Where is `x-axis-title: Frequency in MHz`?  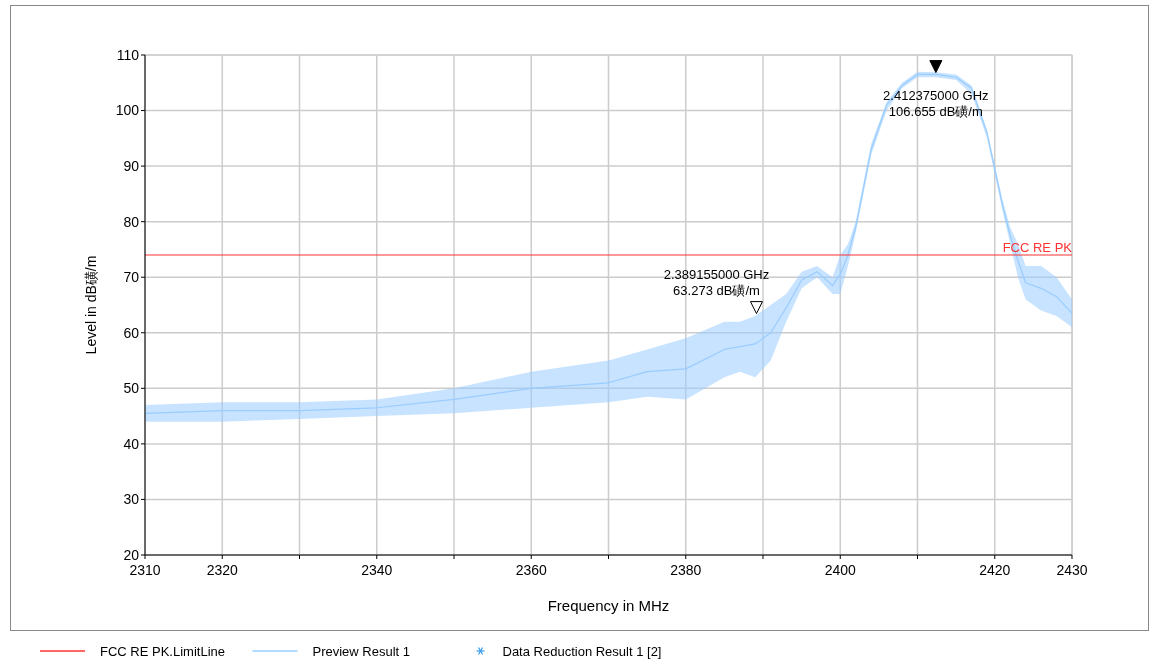
x-axis-title: Frequency in MHz is located at coordinates (608, 605).